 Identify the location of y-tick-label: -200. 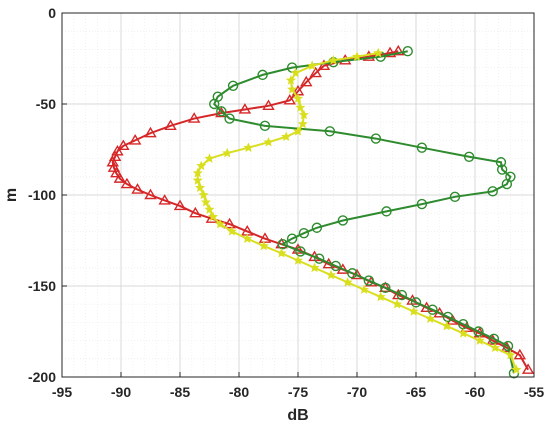
(42, 377).